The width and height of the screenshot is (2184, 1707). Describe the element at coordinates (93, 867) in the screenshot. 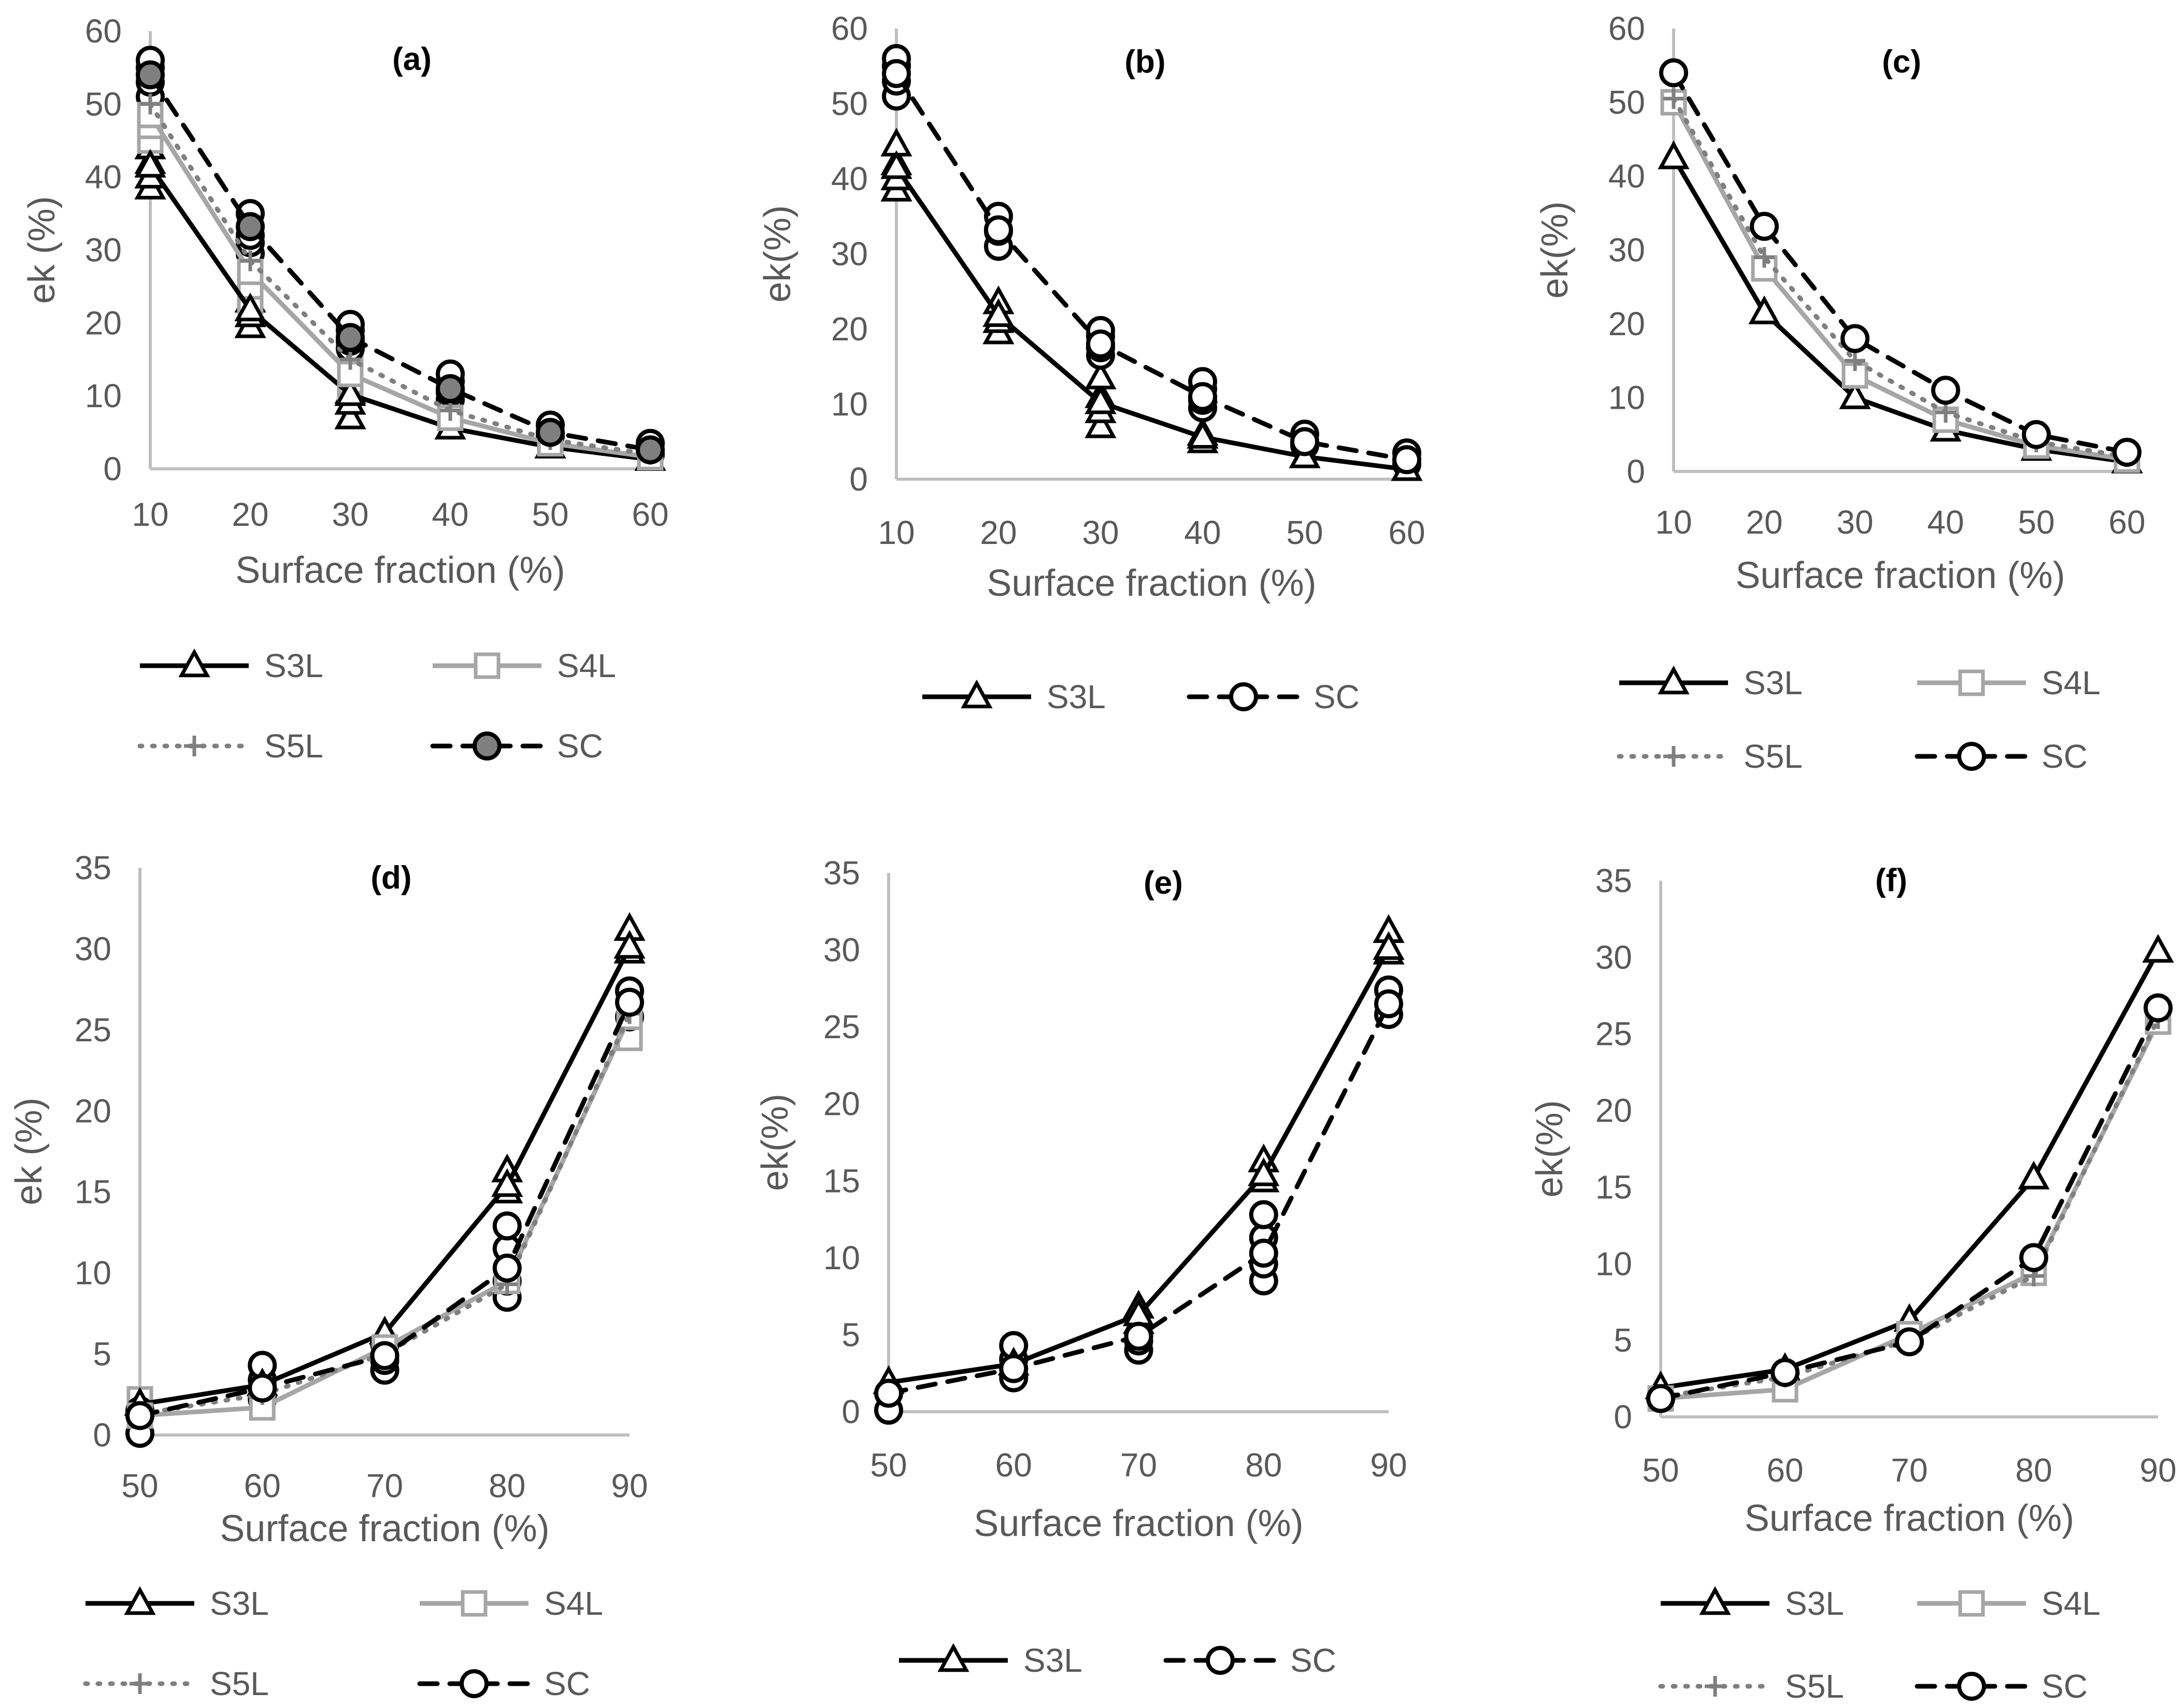

I see `y-tick-label: 35` at that location.